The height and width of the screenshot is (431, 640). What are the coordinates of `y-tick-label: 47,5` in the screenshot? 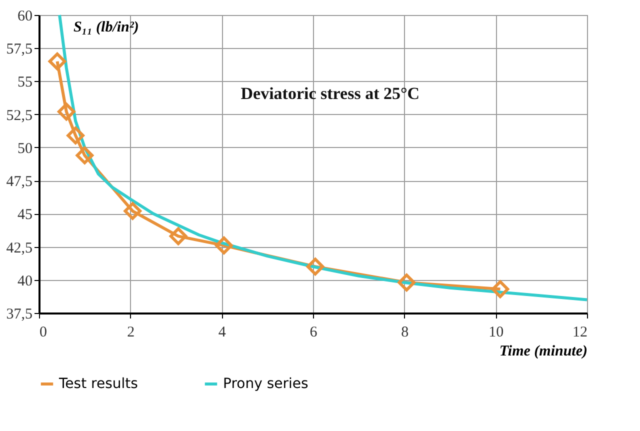 It's located at (19, 182).